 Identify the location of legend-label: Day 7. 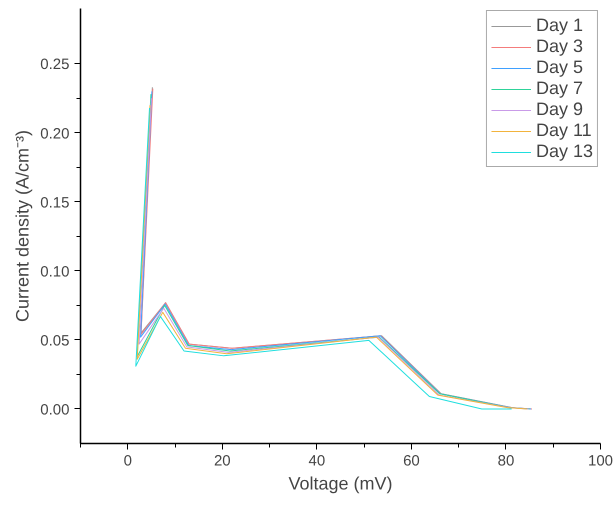
(559, 88).